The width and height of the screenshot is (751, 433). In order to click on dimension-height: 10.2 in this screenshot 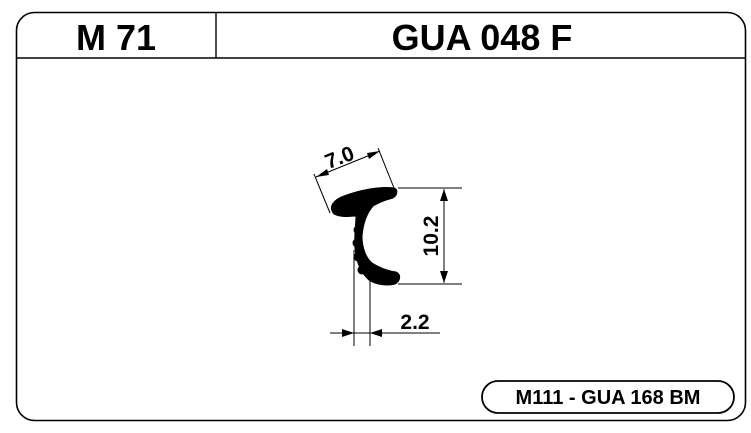, I will do `click(430, 236)`.